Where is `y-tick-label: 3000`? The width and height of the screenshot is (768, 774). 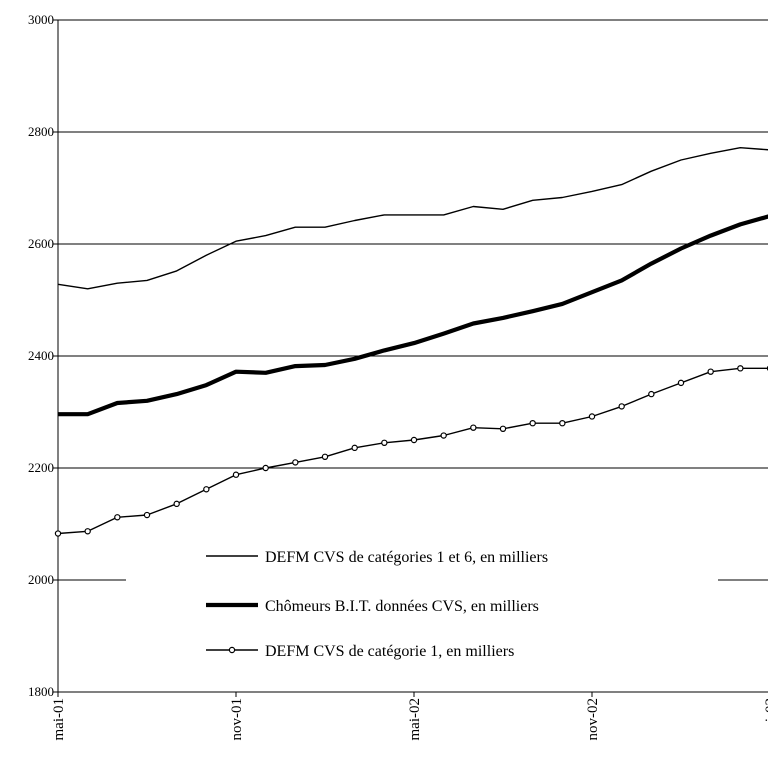 y-tick-label: 3000 is located at coordinates (41, 19).